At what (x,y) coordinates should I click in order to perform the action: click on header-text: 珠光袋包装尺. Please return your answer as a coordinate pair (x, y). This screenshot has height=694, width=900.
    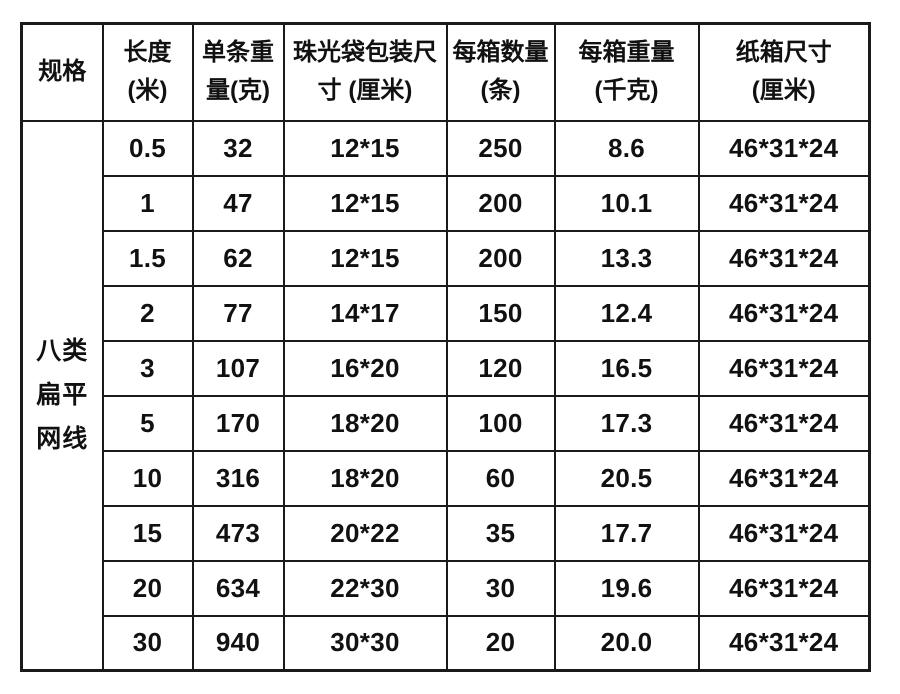
    Looking at the image, I should click on (365, 53).